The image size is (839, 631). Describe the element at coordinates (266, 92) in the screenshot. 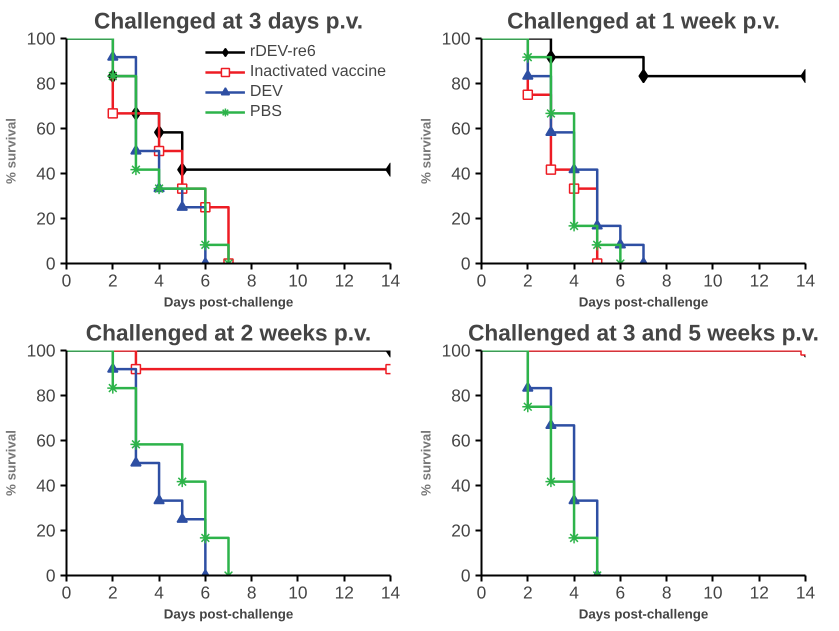

I see `legend-label: DEV` at that location.